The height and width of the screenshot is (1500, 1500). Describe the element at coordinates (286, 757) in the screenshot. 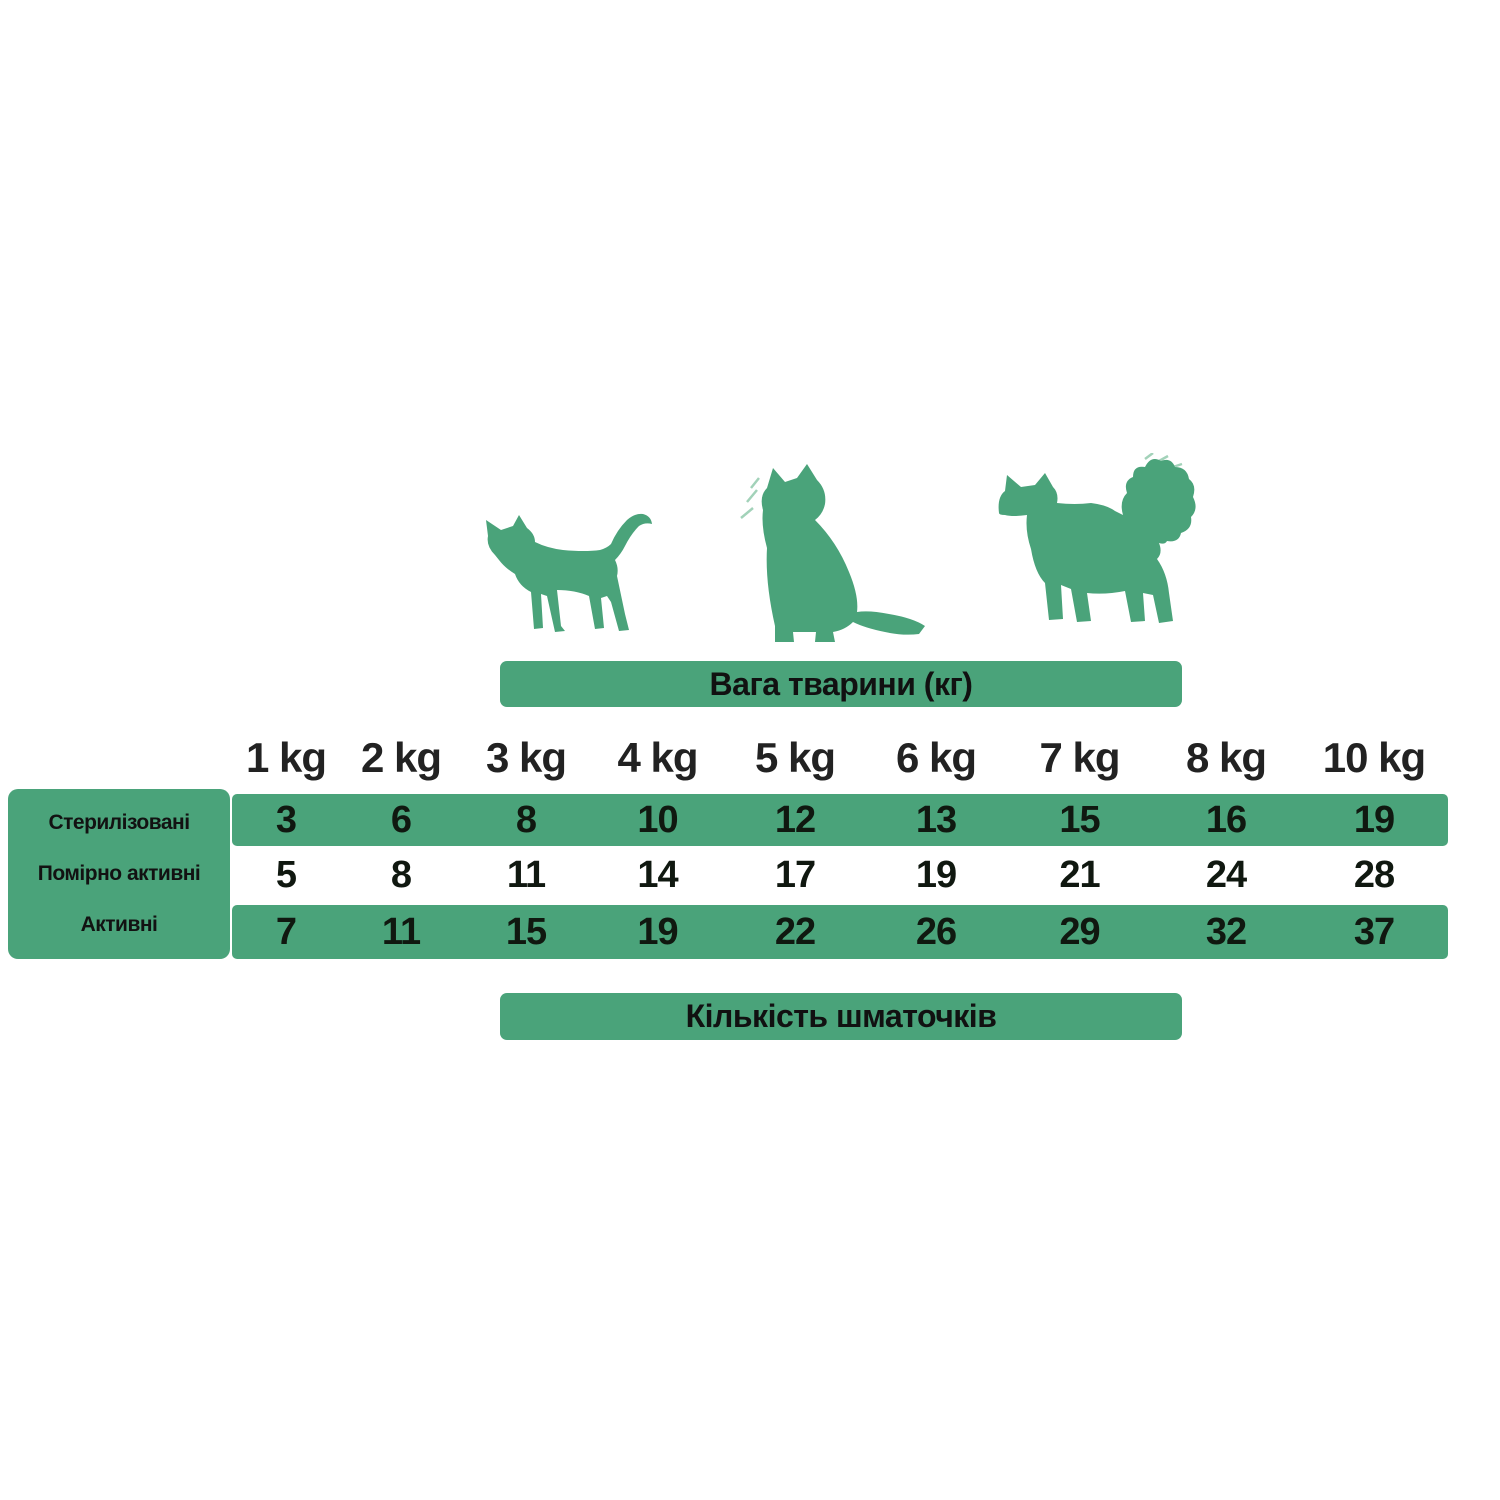

I see `weight-header: 1 kg` at that location.